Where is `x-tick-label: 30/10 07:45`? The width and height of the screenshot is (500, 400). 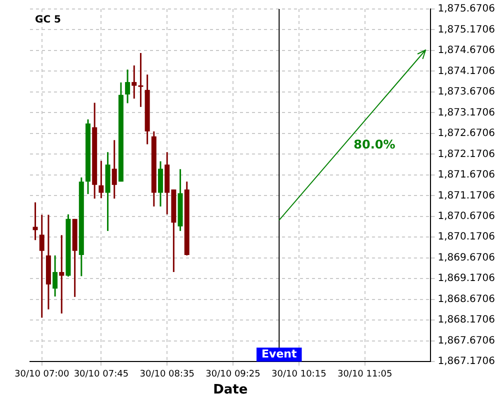 x-tick-label: 30/10 07:45 is located at coordinates (101, 374).